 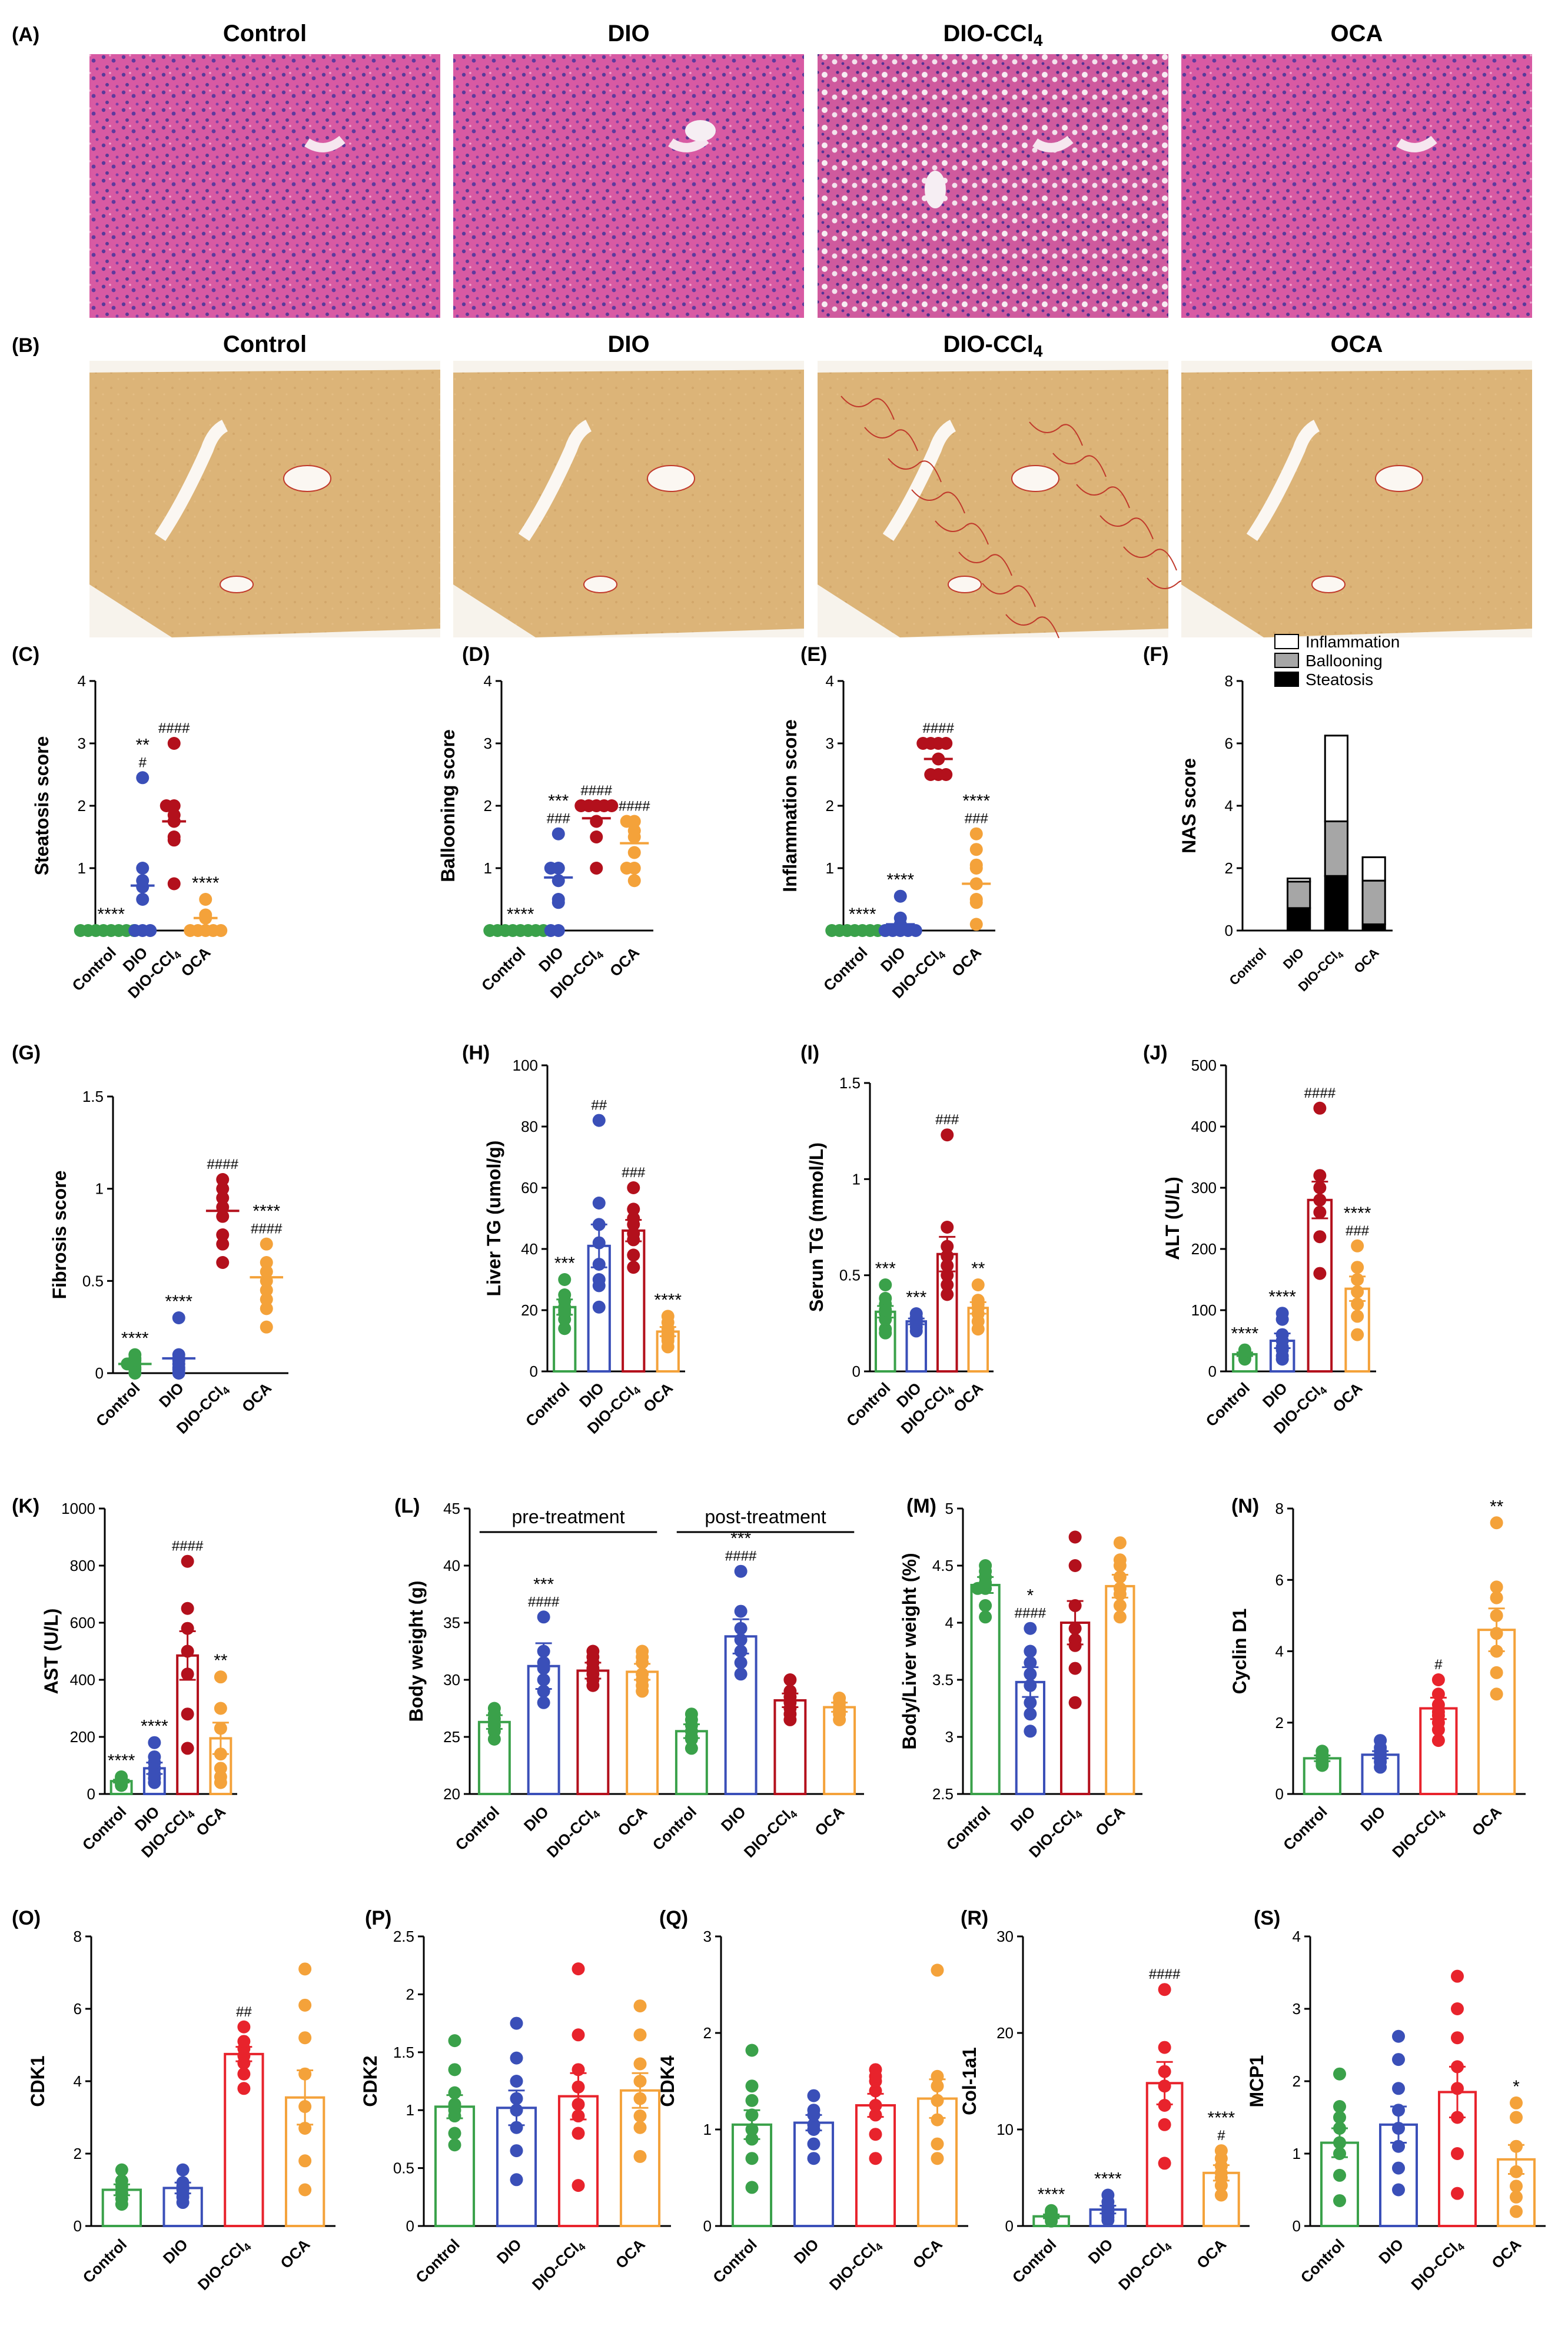 What do you see at coordinates (1516, 2087) in the screenshot?
I see `significance-mark: *` at bounding box center [1516, 2087].